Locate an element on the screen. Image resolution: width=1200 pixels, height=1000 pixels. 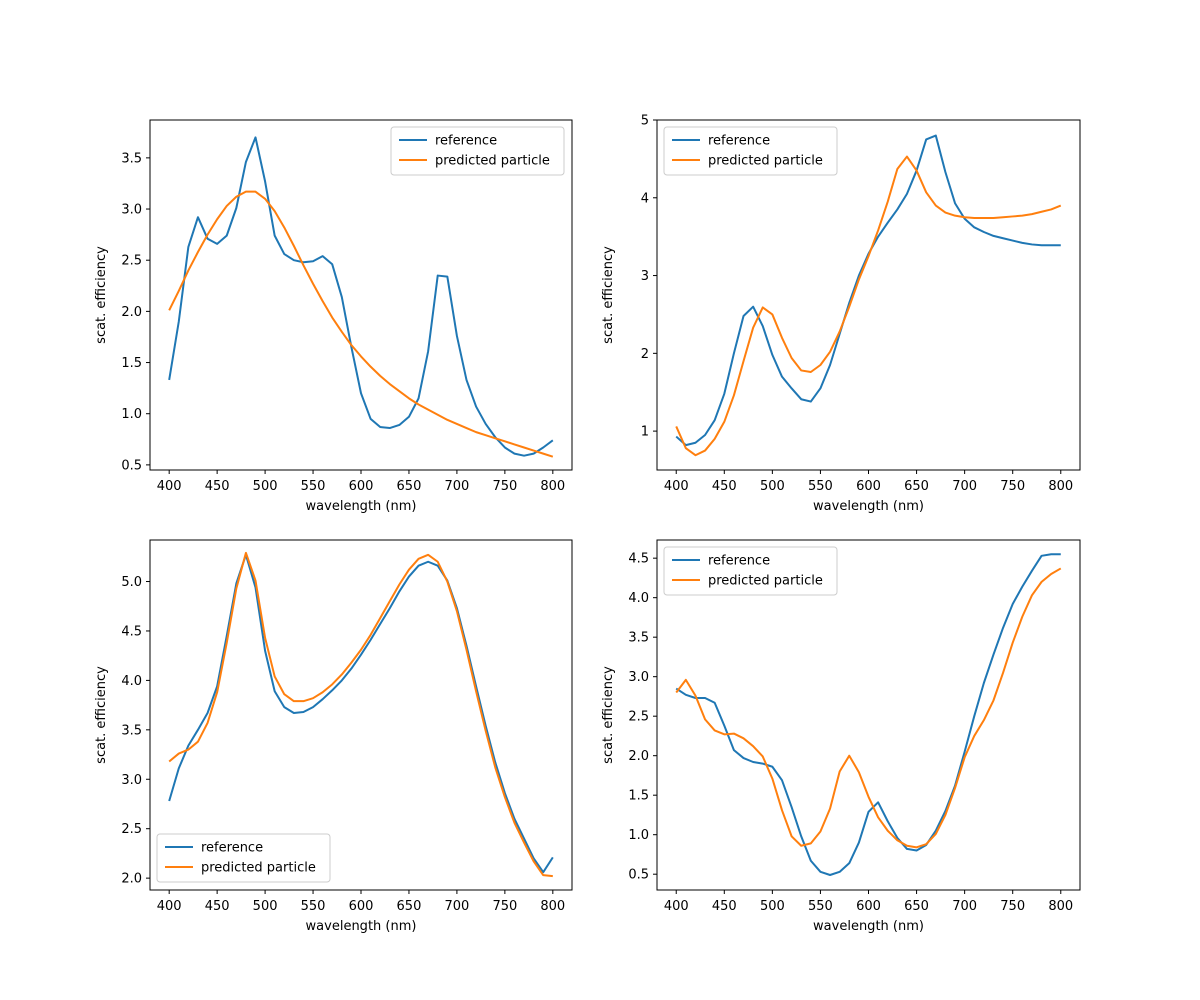
y-tick-label: 5 is located at coordinates (645, 121).